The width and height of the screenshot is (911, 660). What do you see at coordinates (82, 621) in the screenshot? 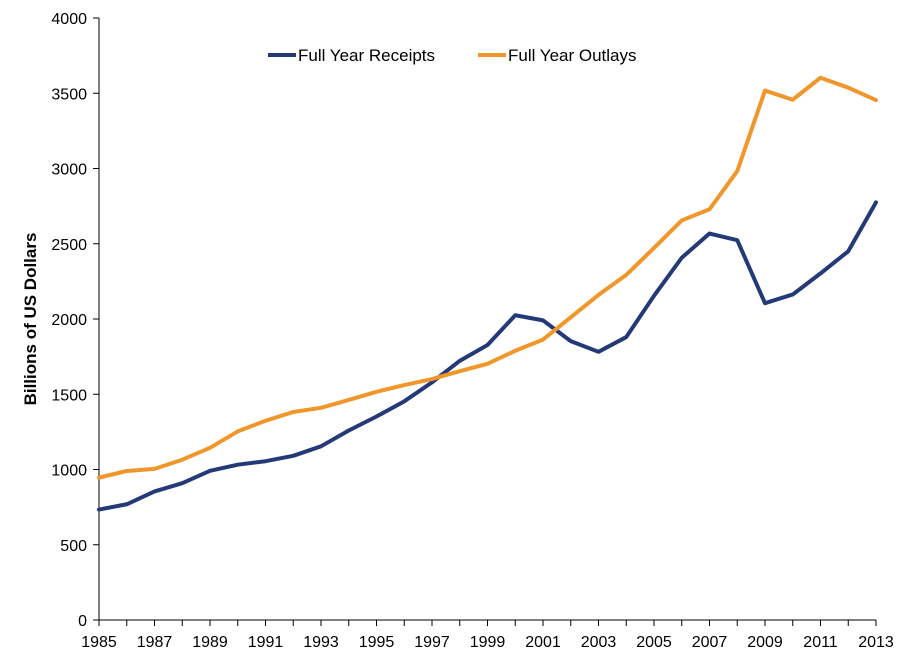
I see `y-tick-label: 0` at bounding box center [82, 621].